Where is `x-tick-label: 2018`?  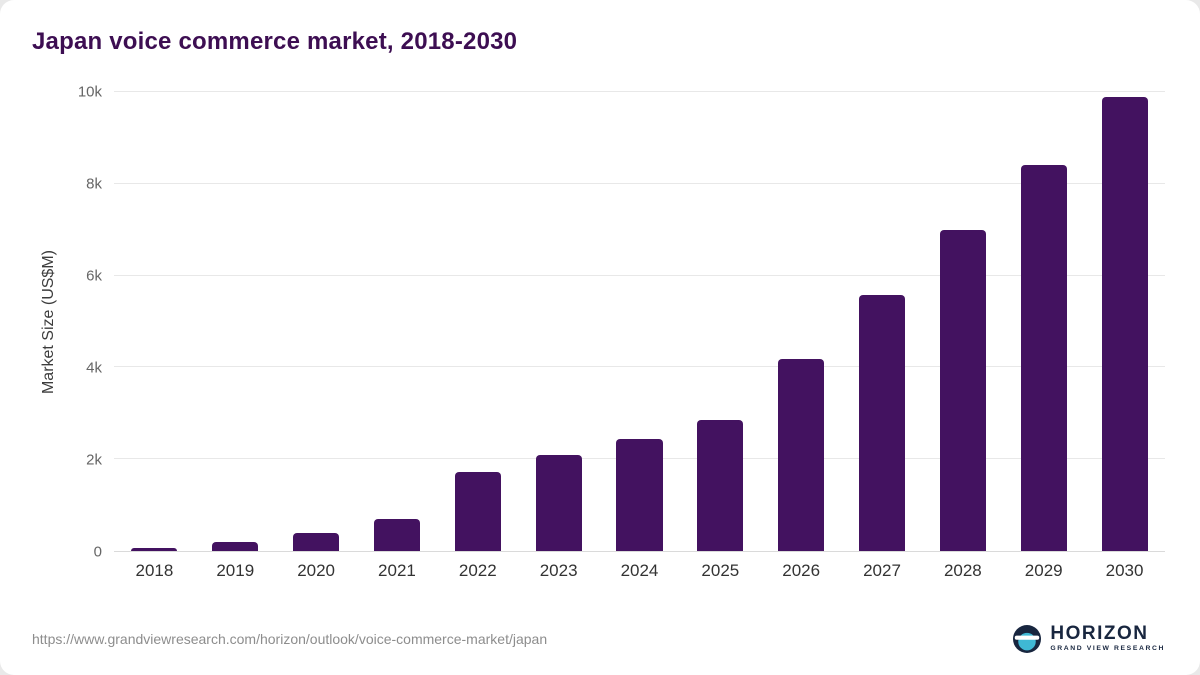
x-tick-label: 2018 is located at coordinates (154, 570).